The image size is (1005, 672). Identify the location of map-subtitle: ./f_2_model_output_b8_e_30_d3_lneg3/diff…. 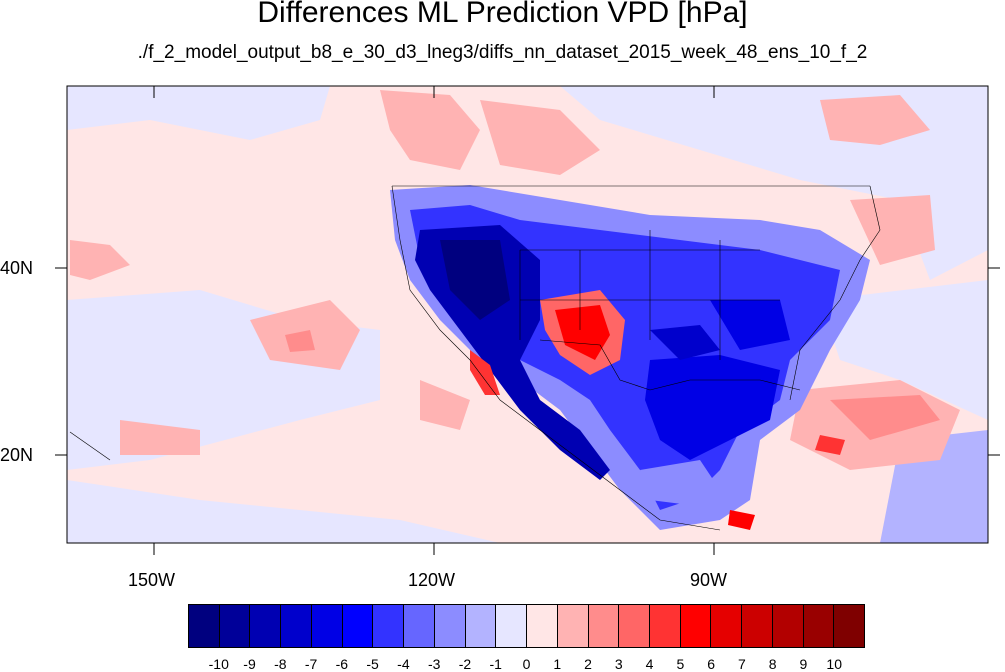
(502, 52).